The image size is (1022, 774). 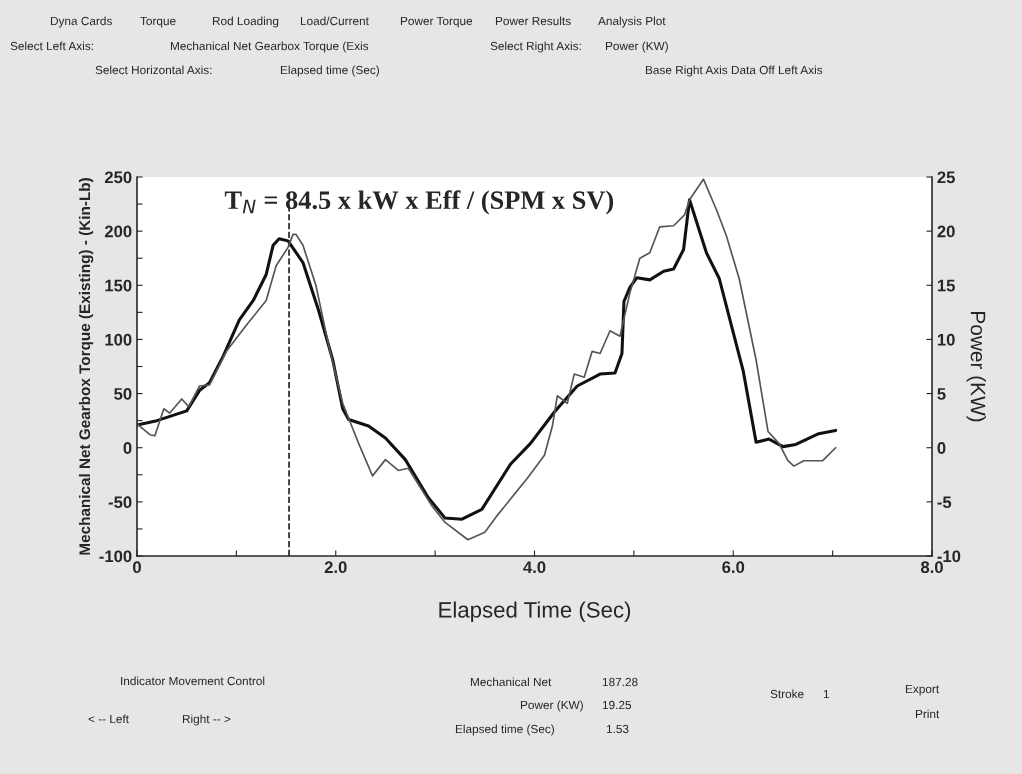 I want to click on y-tick-label: 250, so click(x=118, y=177).